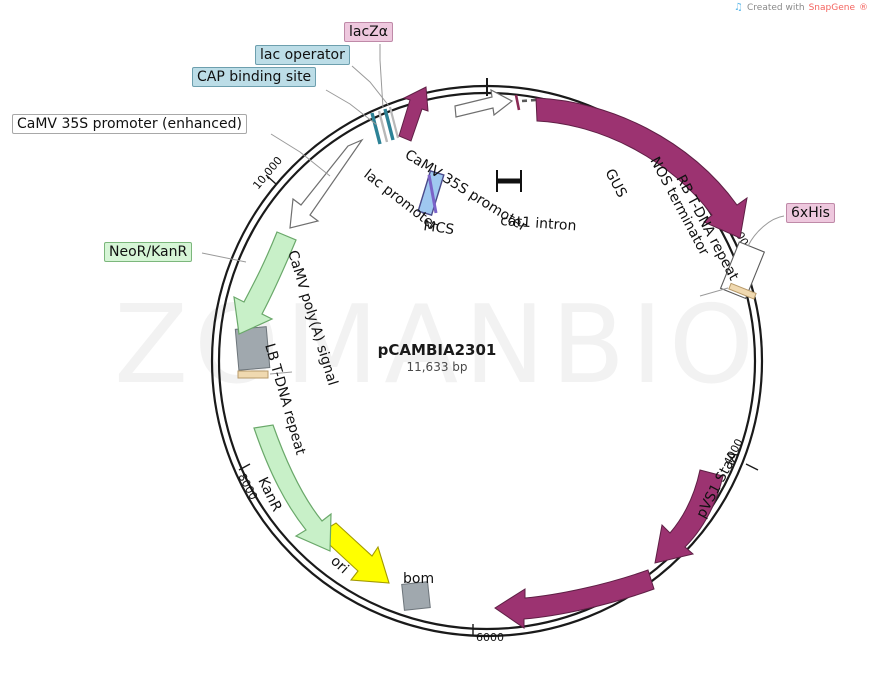 The image size is (874, 674). Describe the element at coordinates (148, 252) in the screenshot. I see `callout-neor-kanr: NeoR/KanR` at that location.